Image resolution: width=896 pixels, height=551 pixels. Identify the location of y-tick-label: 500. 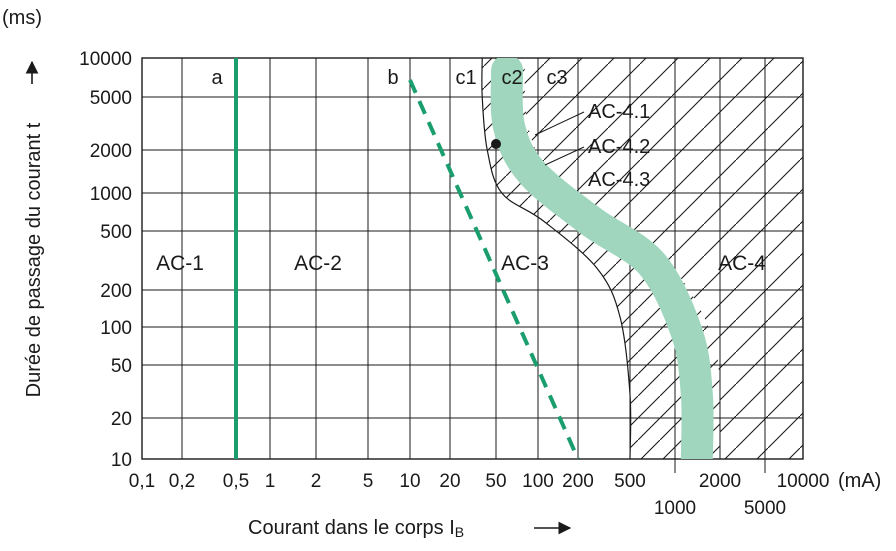
(116, 232).